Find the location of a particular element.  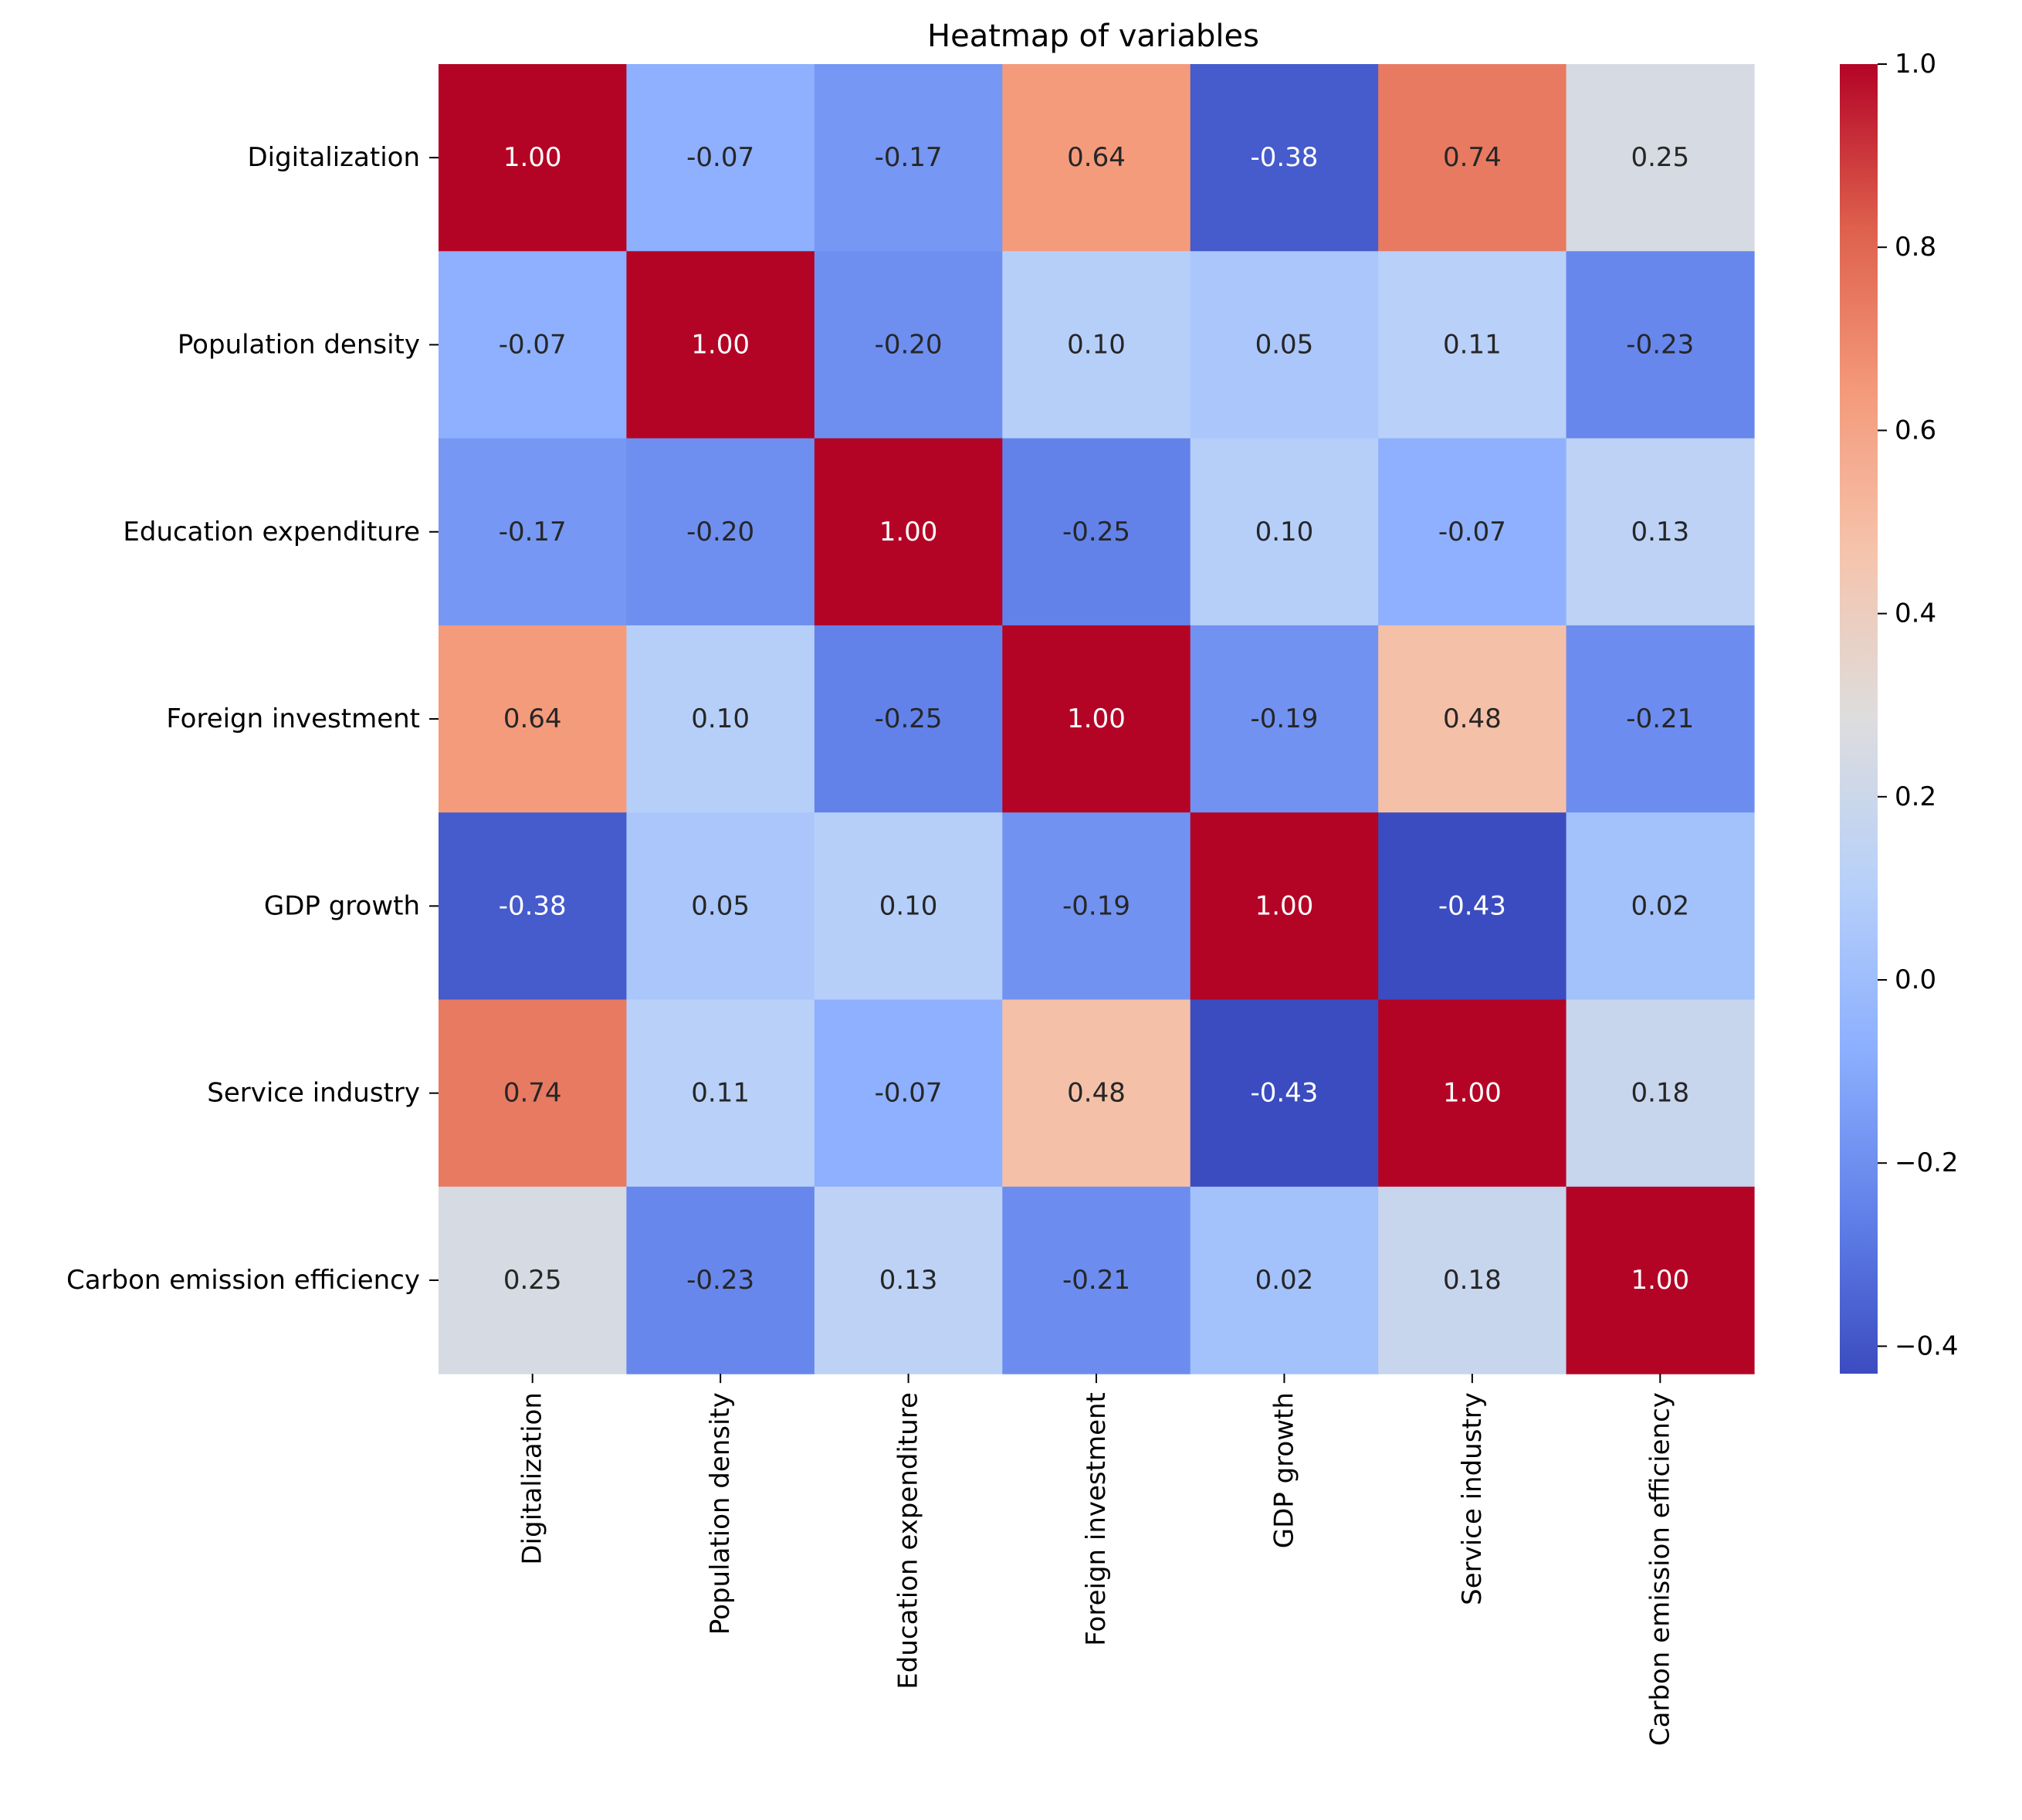

heatmap-cell-r5-c3 is located at coordinates (1096, 1093).